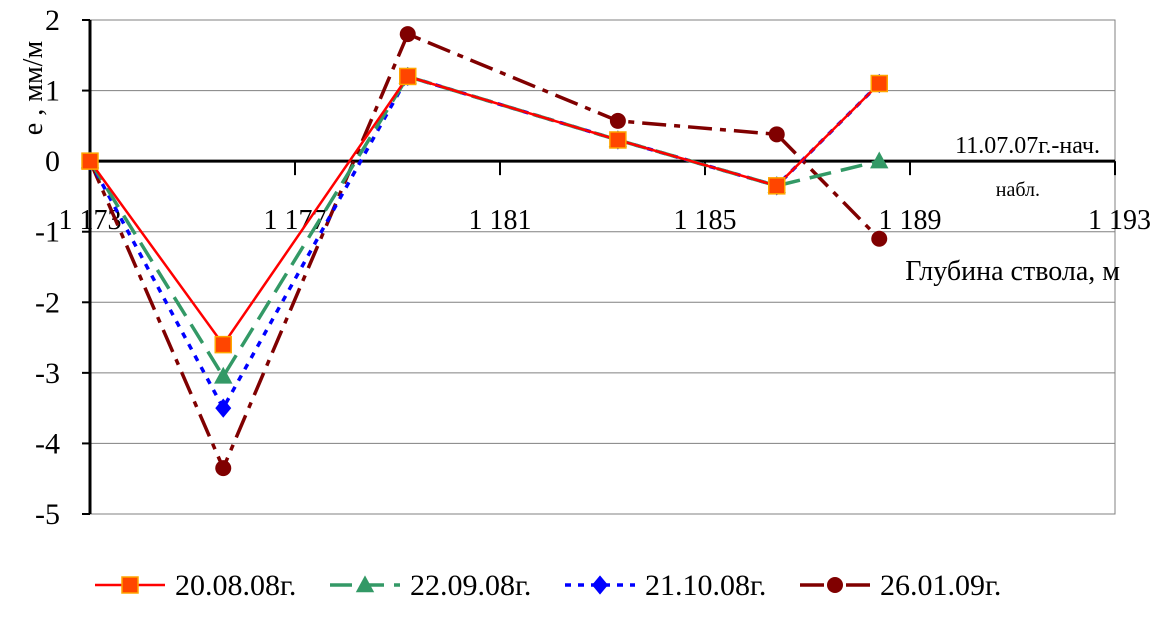 The image size is (1155, 622). I want to click on y-tick-label: -4, so click(47, 443).